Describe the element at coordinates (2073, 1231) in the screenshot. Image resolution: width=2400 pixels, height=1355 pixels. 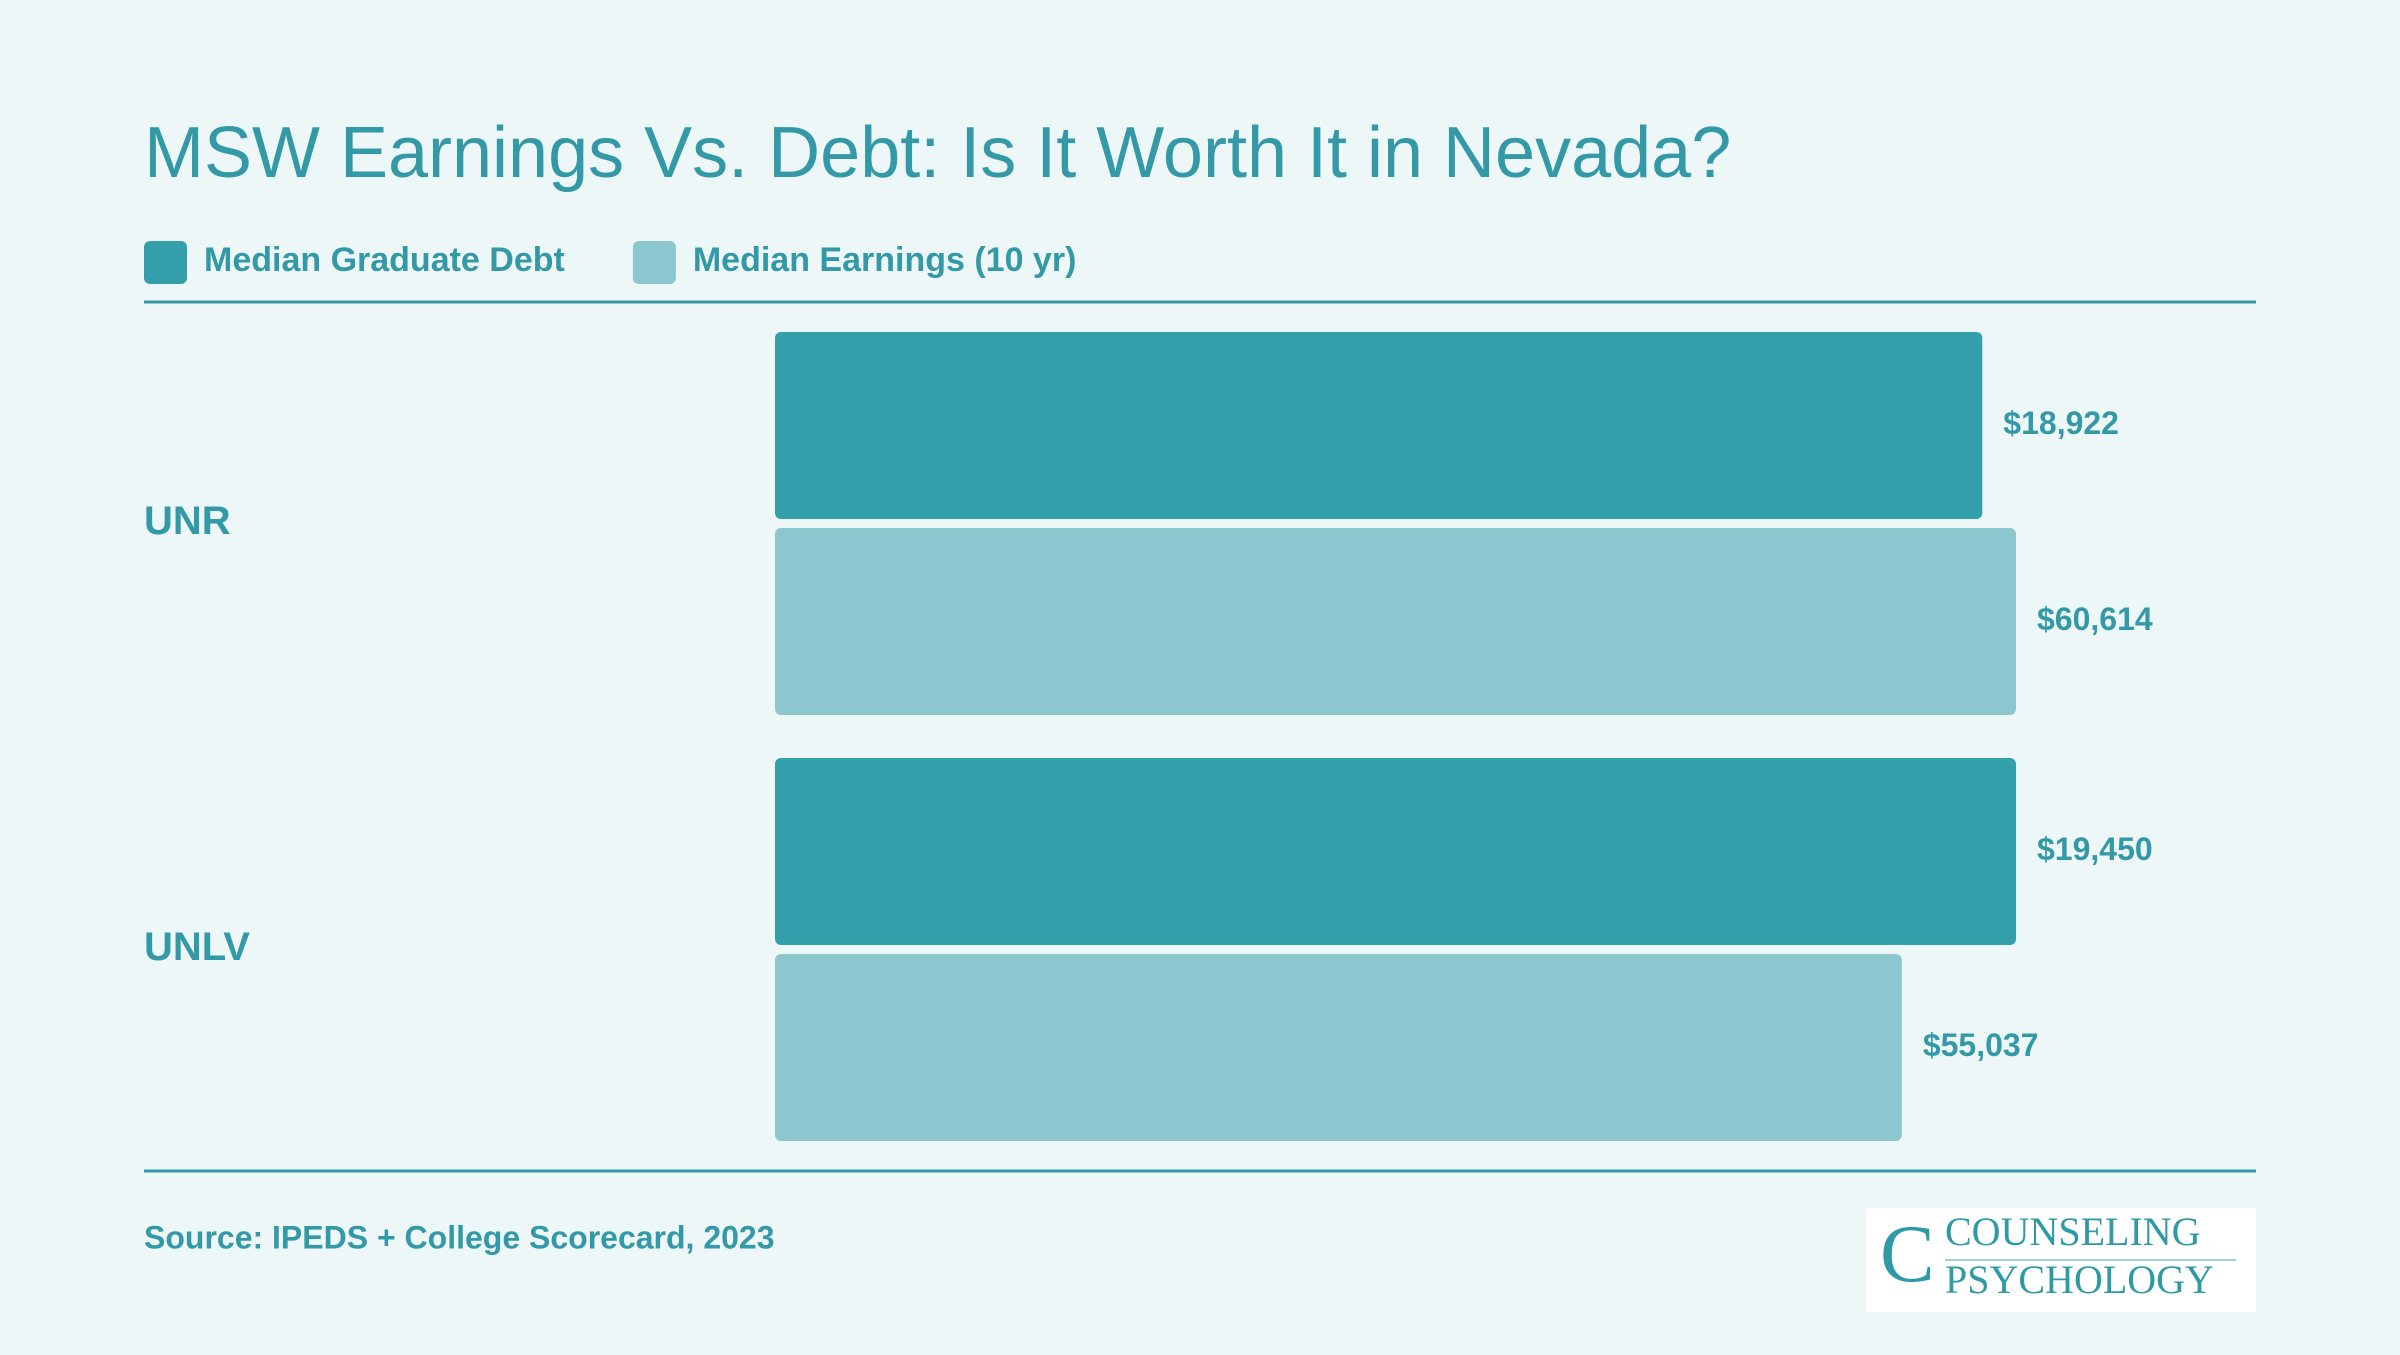
I see `logo-text: COUNSELING` at that location.